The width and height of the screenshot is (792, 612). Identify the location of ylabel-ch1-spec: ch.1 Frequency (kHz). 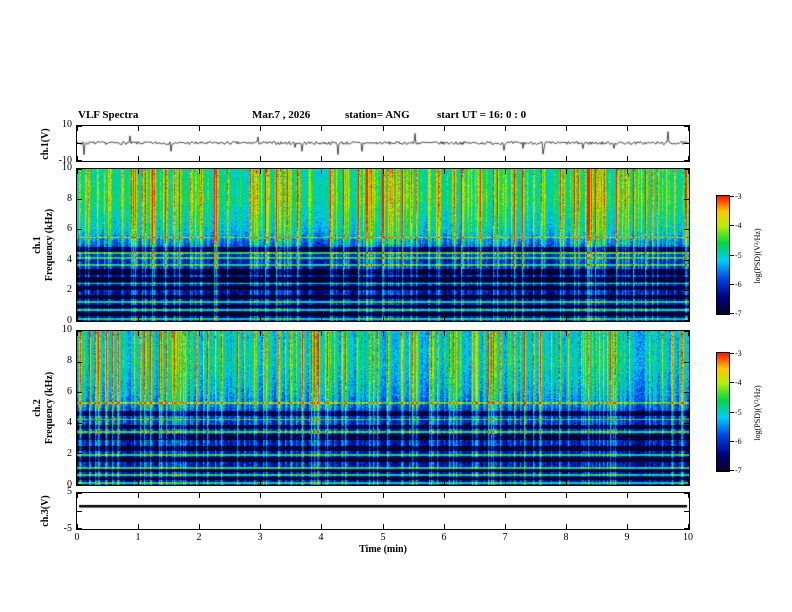
(44, 245).